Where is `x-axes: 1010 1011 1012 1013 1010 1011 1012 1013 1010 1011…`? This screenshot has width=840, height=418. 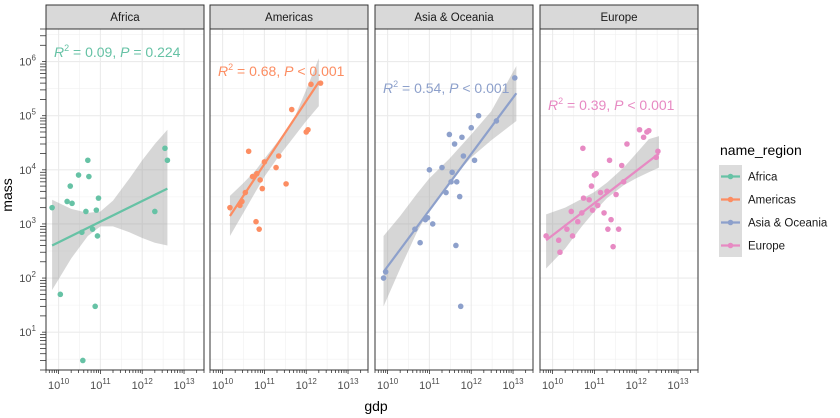 x-axes: 1010 1011 1012 1013 1010 1011 1012 1013 1010 1011… is located at coordinates (372, 381).